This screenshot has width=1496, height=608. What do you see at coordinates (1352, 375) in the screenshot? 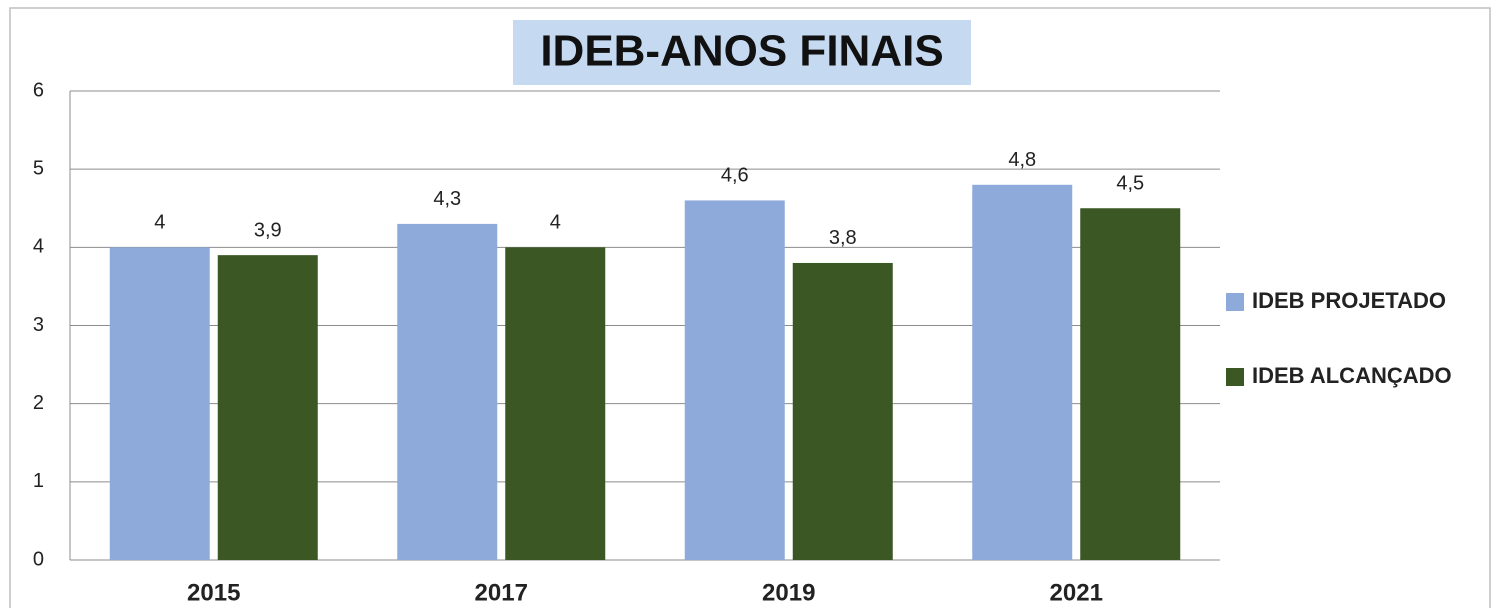
I see `legend-label: IDEB ALCANÇADO` at bounding box center [1352, 375].